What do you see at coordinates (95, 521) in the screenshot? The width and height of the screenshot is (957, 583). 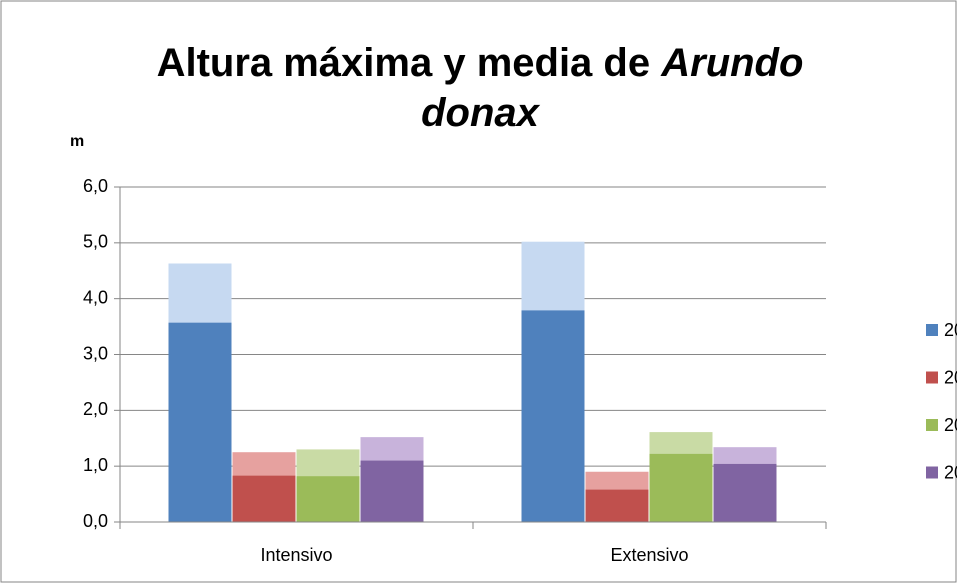 I see `y-tick-label: 0,0` at bounding box center [95, 521].